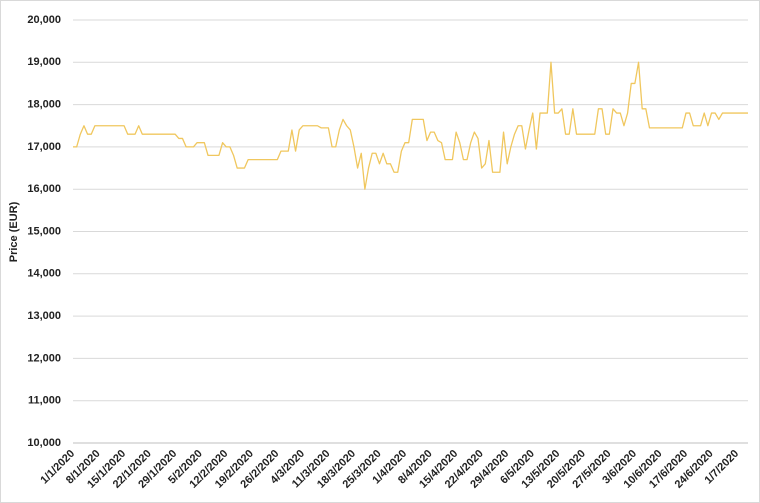  Describe the element at coordinates (44, 316) in the screenshot. I see `y-tick-label: 13,000` at that location.